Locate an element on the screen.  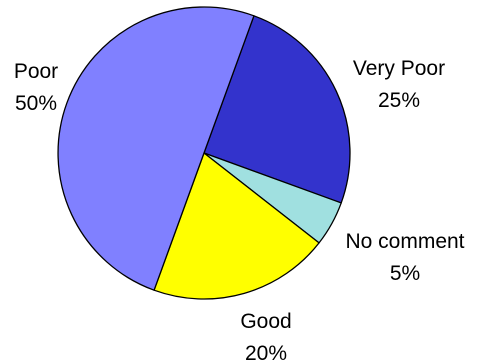
slice-label-poor: Poor is located at coordinates (36, 71).